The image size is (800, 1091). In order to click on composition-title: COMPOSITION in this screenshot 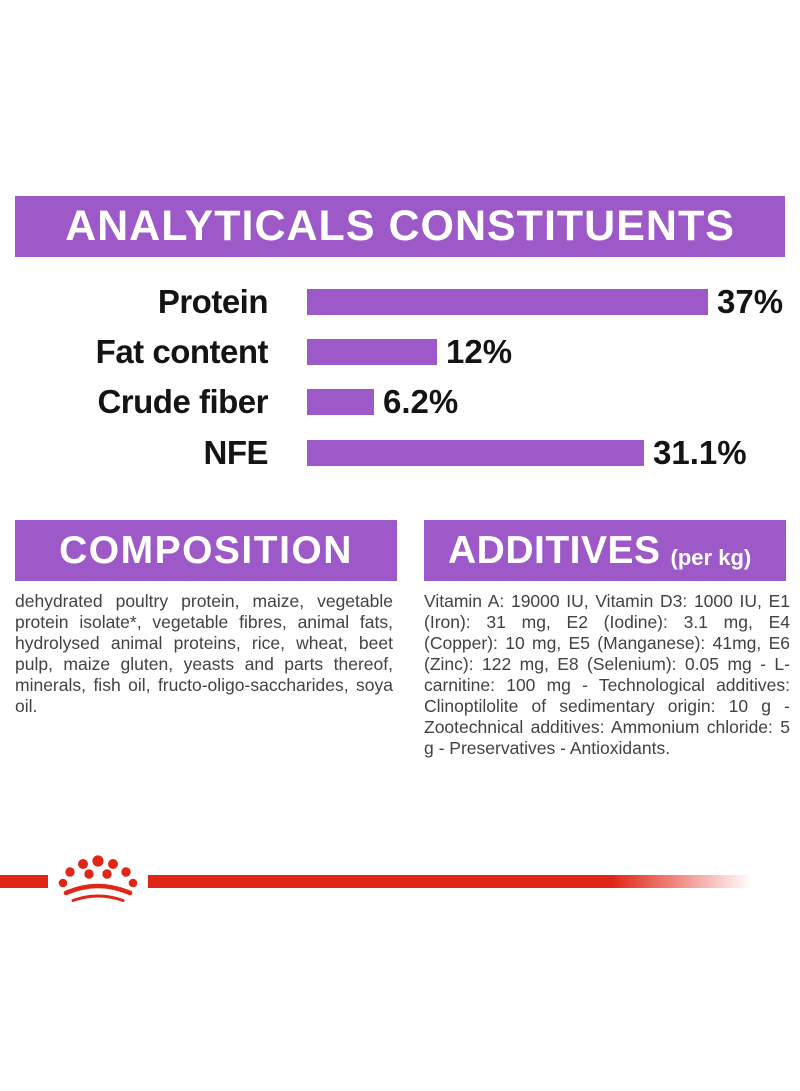, I will do `click(206, 550)`.